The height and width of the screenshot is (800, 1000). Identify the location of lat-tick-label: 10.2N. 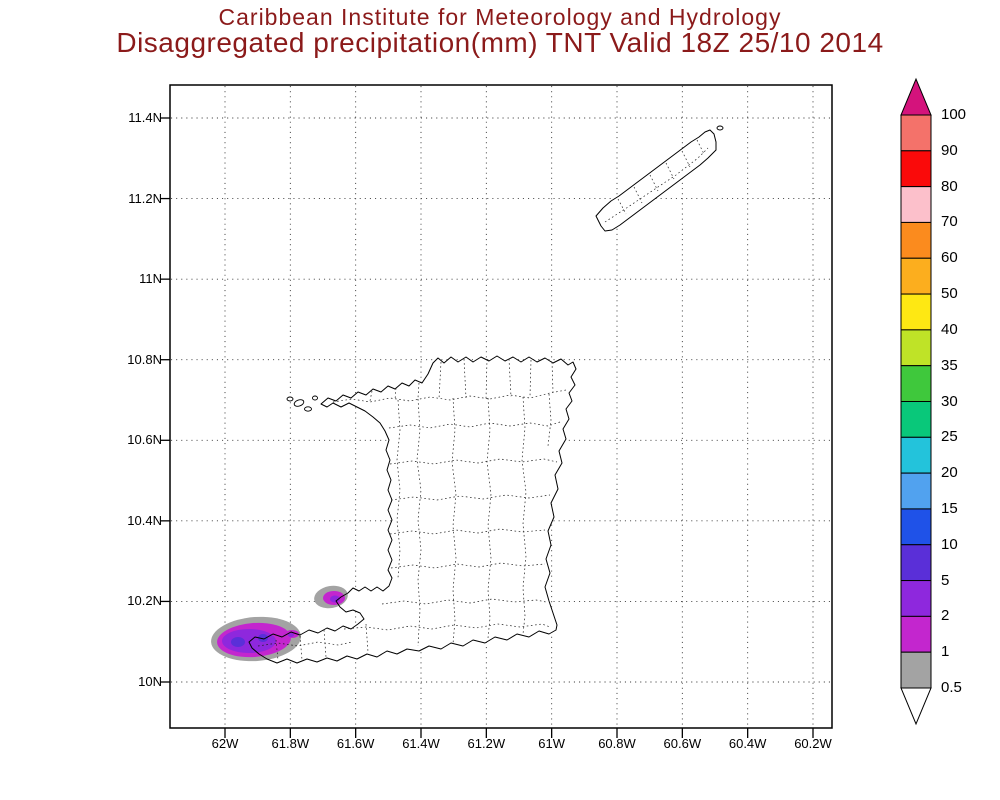
(144, 601).